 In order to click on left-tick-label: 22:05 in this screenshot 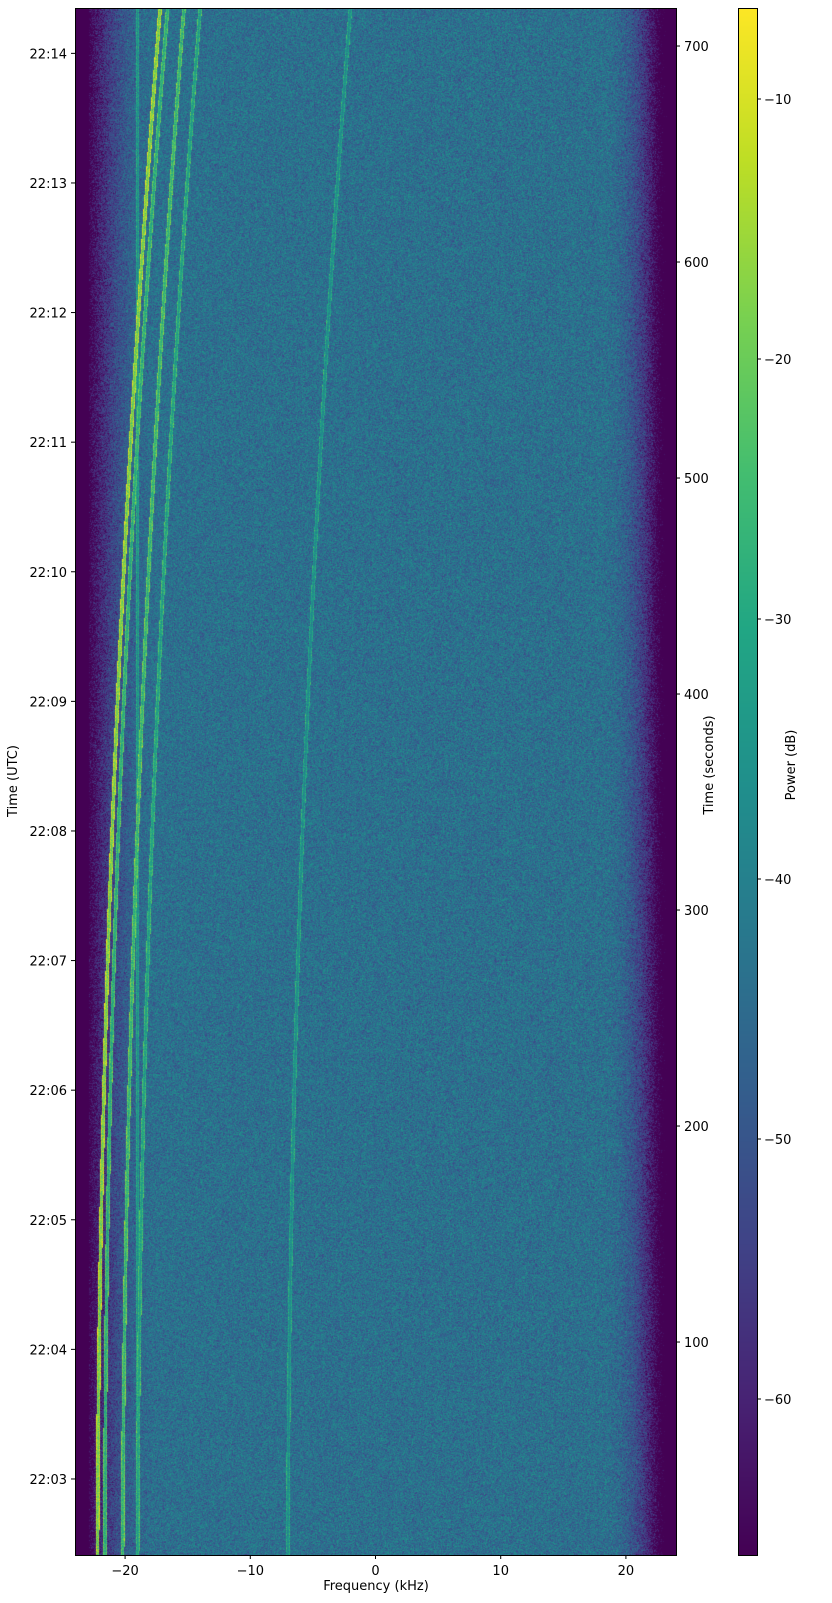, I will do `click(48, 1221)`.